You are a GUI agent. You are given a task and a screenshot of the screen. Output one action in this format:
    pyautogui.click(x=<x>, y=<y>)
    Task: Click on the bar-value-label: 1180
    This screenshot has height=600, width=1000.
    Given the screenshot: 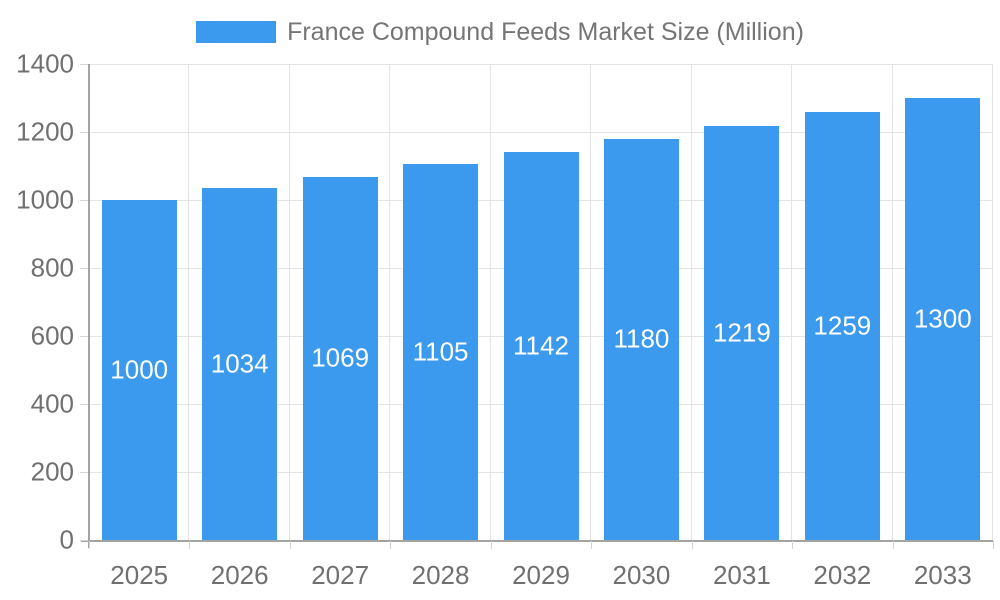 What is the action you would take?
    pyautogui.click(x=641, y=338)
    